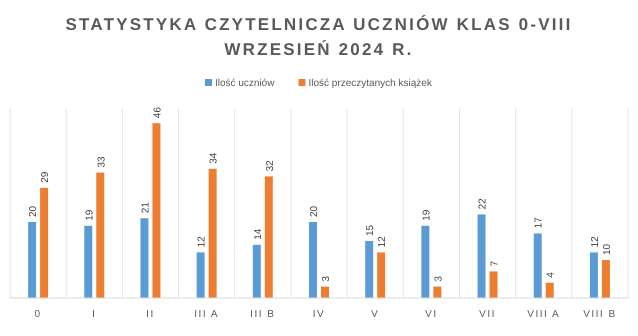 The width and height of the screenshot is (638, 336). I want to click on data-label: 7, so click(495, 263).